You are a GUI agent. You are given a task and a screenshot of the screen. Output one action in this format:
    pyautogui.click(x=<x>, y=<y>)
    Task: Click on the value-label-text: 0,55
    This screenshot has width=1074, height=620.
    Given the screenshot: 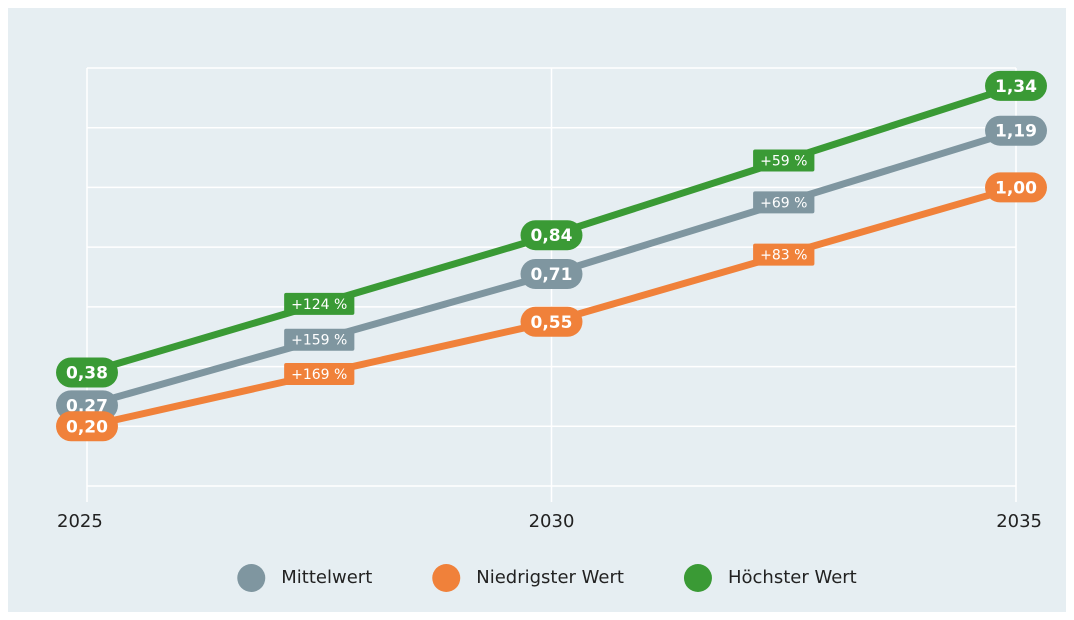 What is the action you would take?
    pyautogui.click(x=552, y=323)
    